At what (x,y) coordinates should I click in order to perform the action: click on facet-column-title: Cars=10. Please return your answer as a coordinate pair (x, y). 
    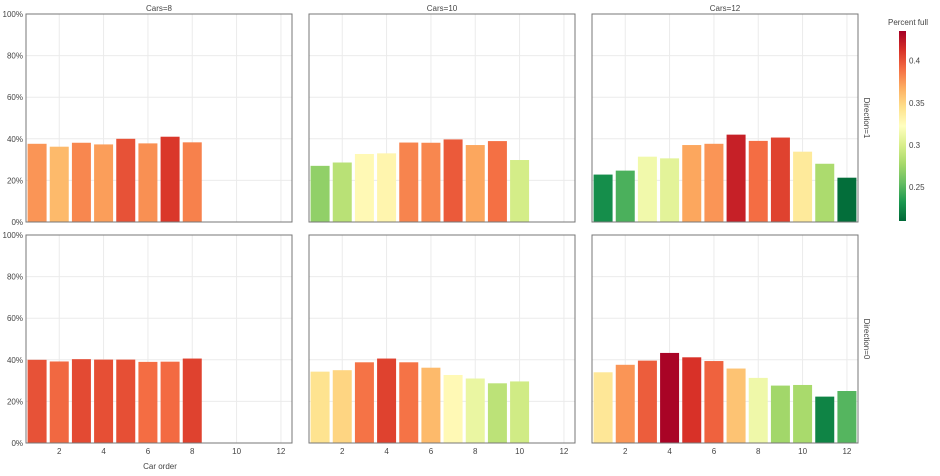
    Looking at the image, I should click on (442, 8).